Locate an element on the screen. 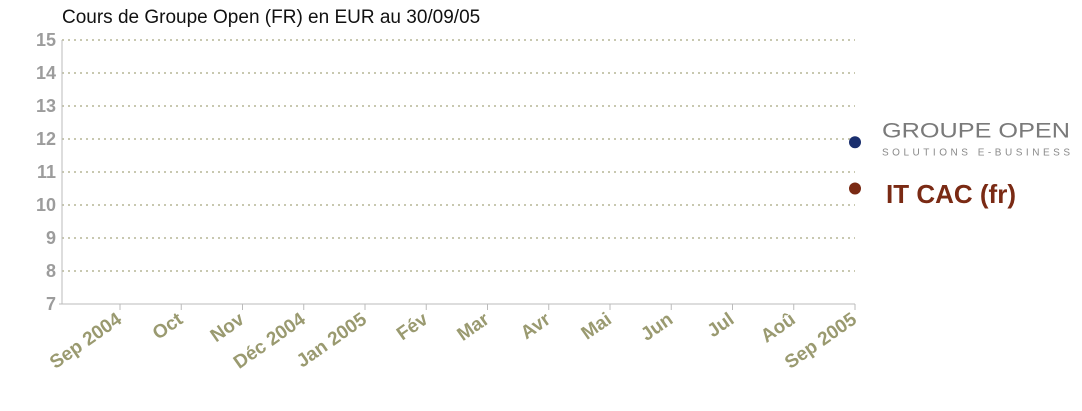  x-tick-label: Mar is located at coordinates (474, 327).